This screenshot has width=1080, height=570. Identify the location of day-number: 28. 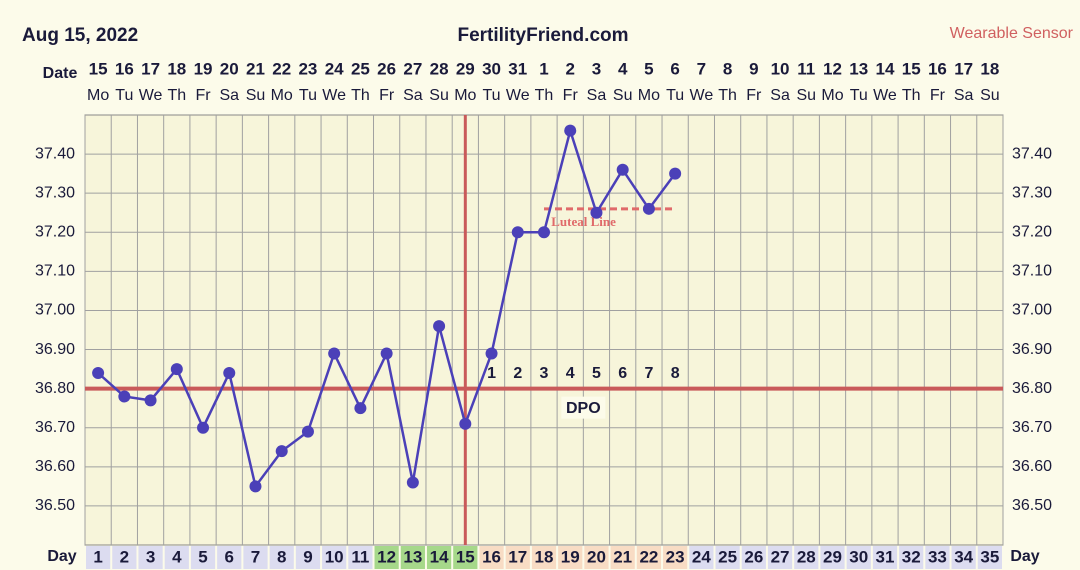
(806, 556).